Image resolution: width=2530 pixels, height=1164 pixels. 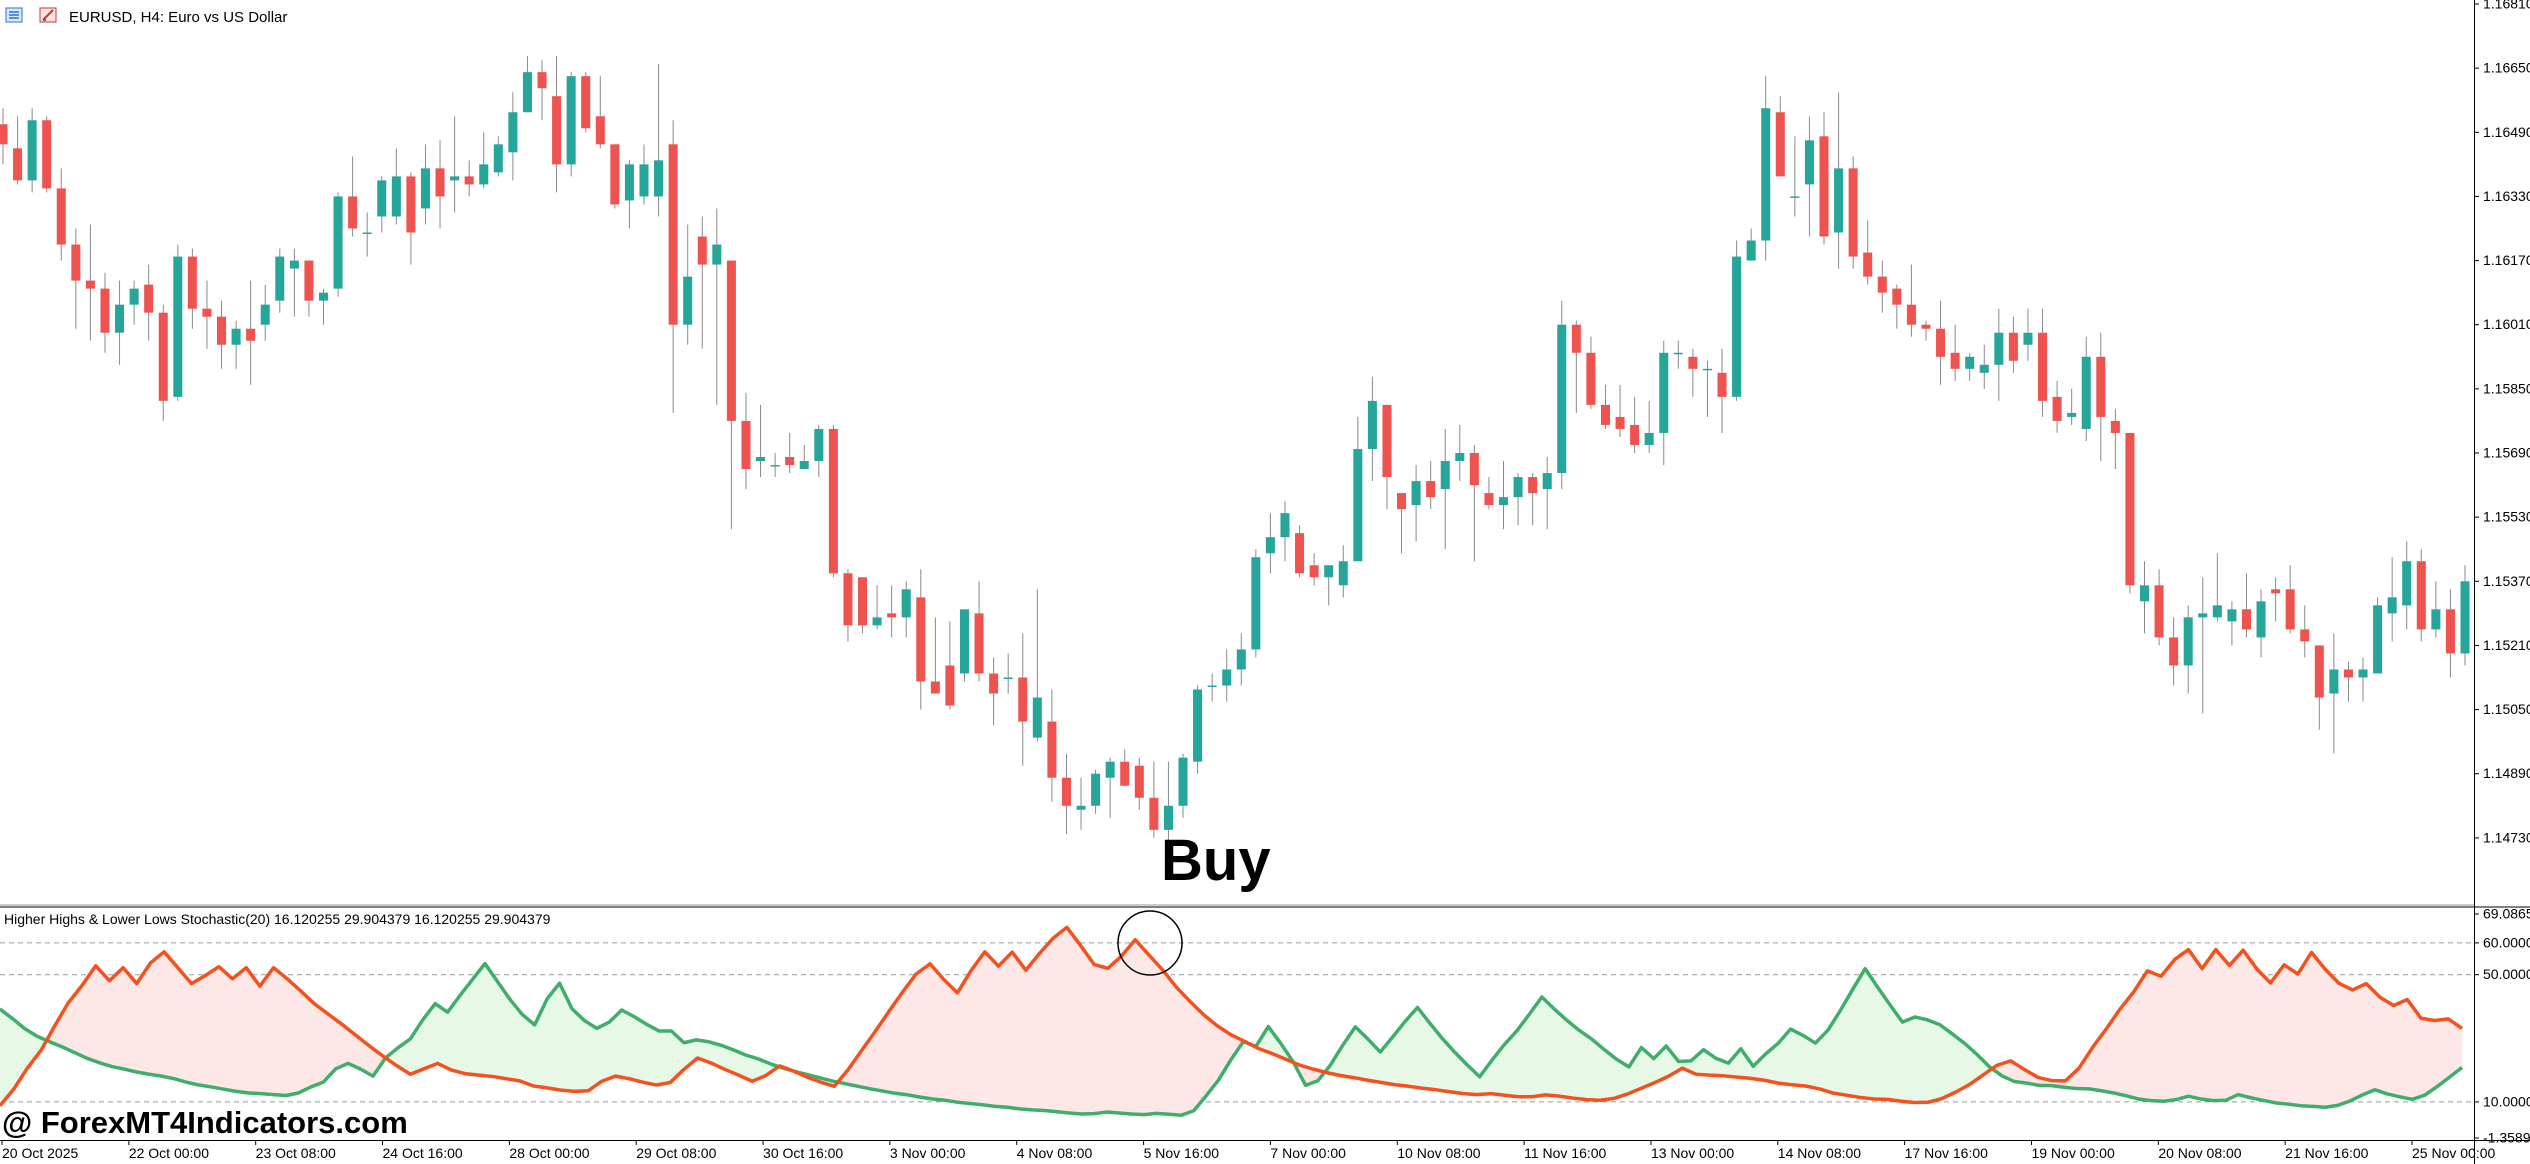 I want to click on chart-bars-icon, so click(x=14, y=15).